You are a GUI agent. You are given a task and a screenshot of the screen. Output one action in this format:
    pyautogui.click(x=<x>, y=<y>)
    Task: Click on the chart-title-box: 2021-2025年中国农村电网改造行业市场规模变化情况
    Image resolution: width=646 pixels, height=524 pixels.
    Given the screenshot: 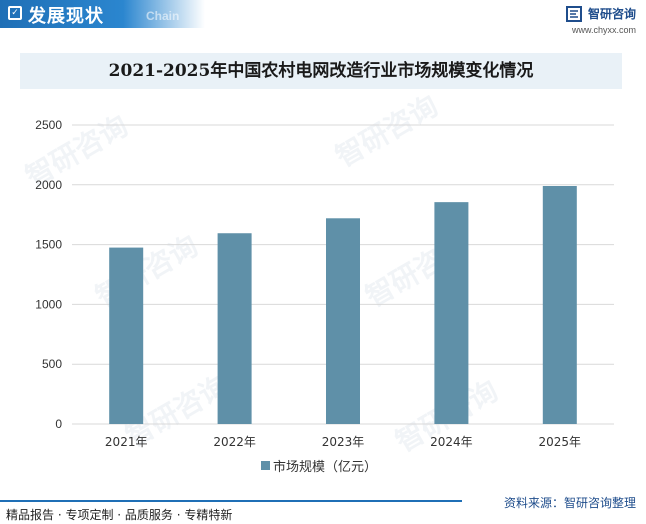 What is the action you would take?
    pyautogui.click(x=321, y=71)
    